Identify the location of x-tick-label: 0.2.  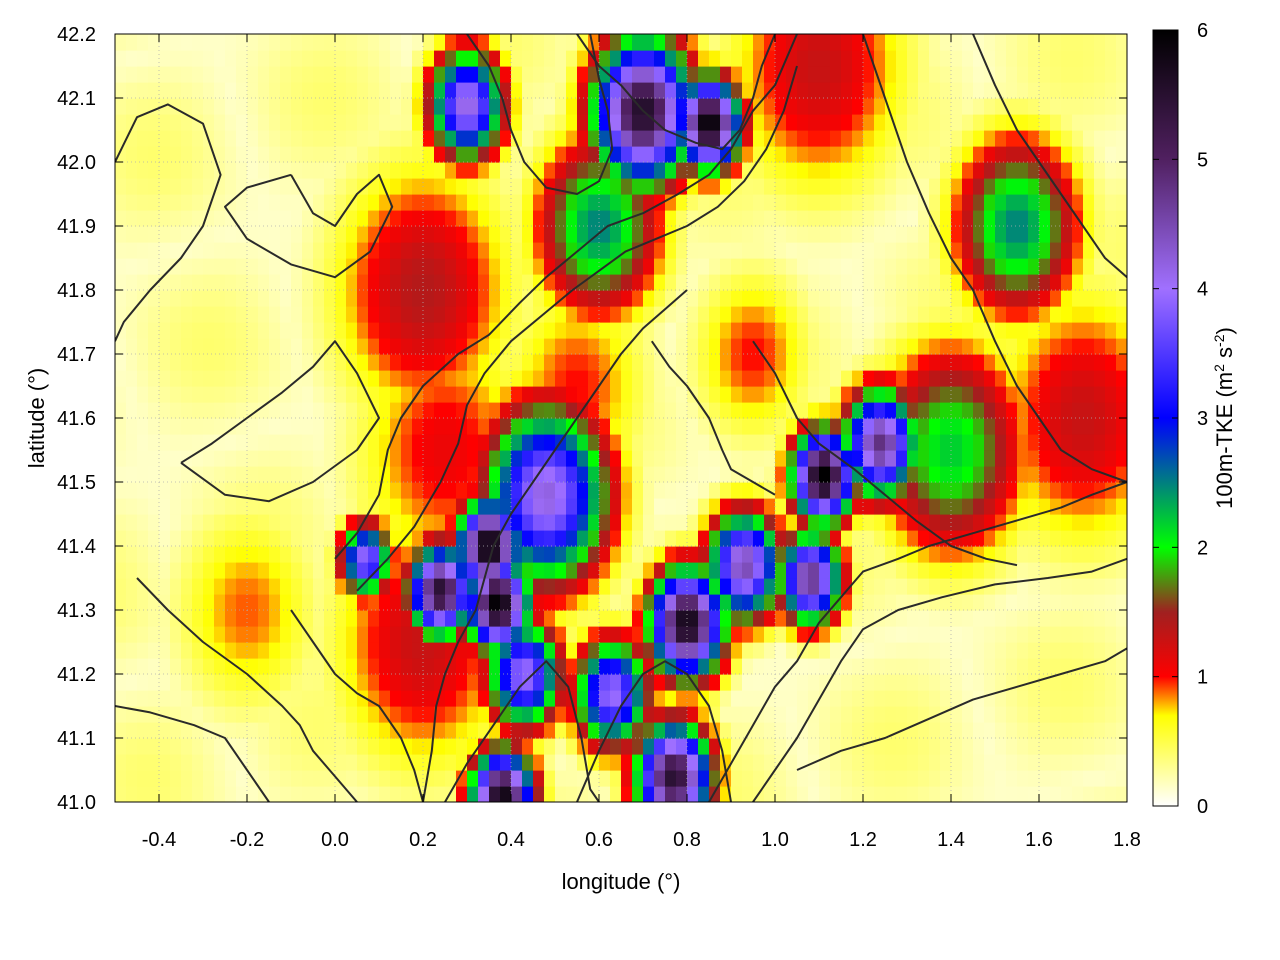
(423, 840).